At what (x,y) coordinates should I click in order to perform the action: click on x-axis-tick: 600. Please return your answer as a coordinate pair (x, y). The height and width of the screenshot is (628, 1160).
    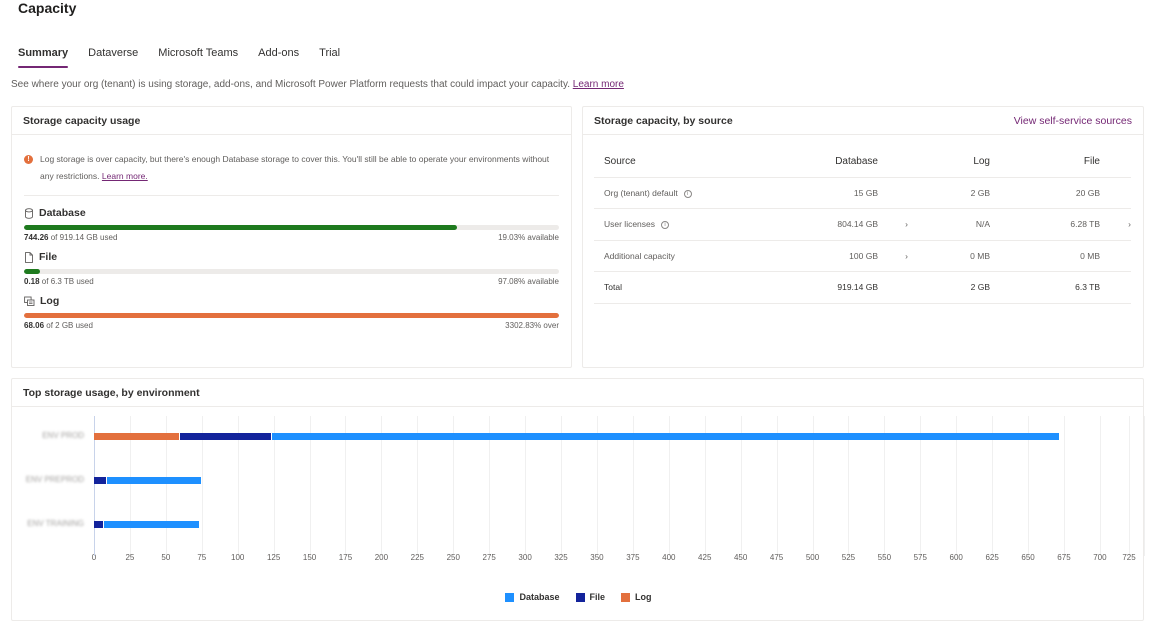
    Looking at the image, I should click on (956, 557).